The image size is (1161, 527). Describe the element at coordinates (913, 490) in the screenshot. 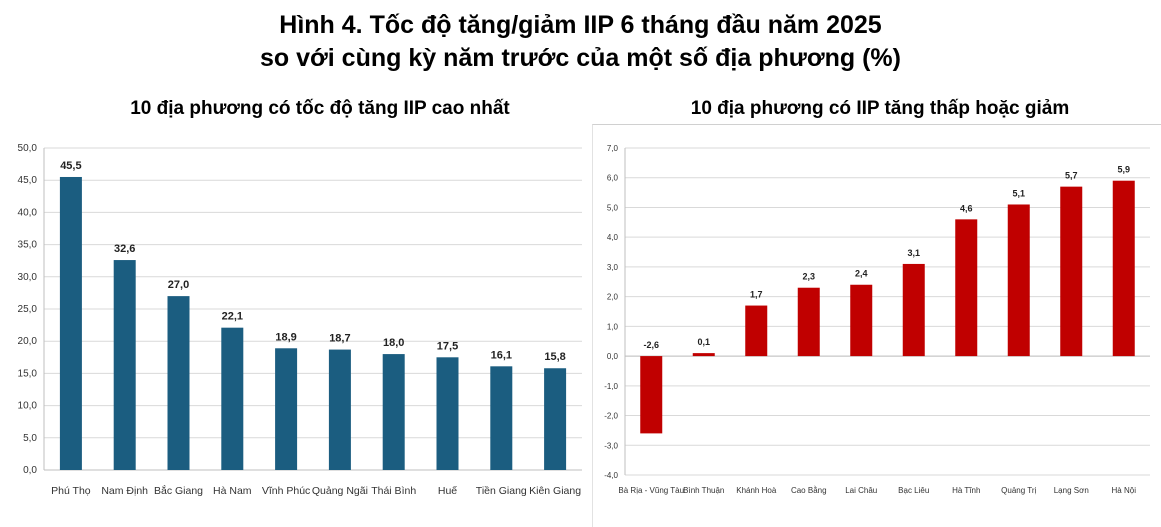

I see `right-category-label: Bạc Liêu` at that location.